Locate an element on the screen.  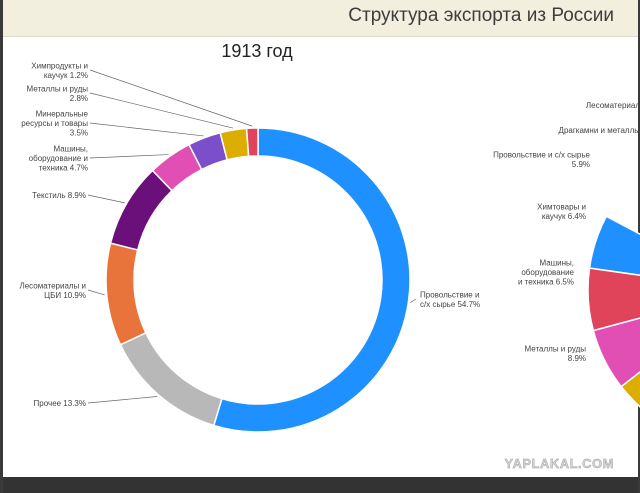
slice-label-4: Машины, оборудование и техника 4.7% is located at coordinates (58, 159).